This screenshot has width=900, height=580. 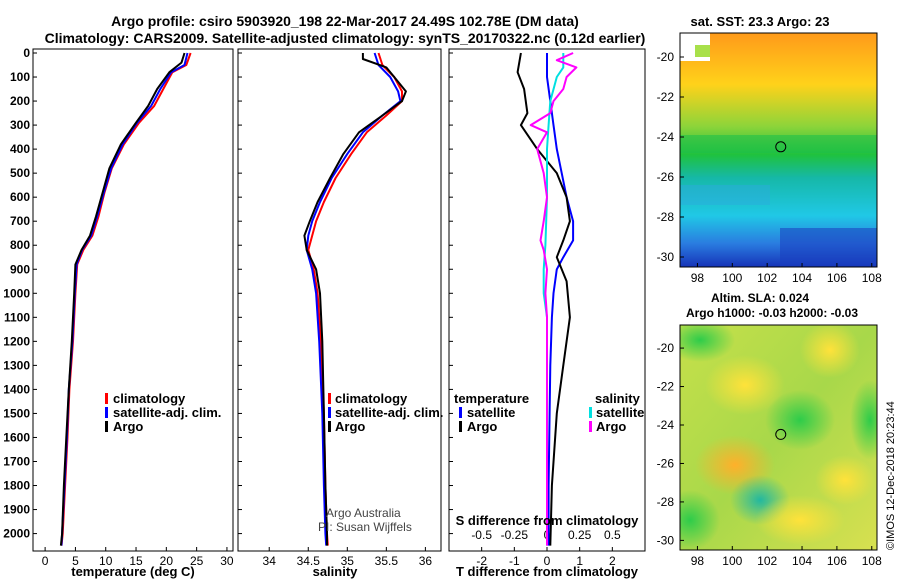 I want to click on legend-title-salinity: salinity, so click(x=618, y=398).